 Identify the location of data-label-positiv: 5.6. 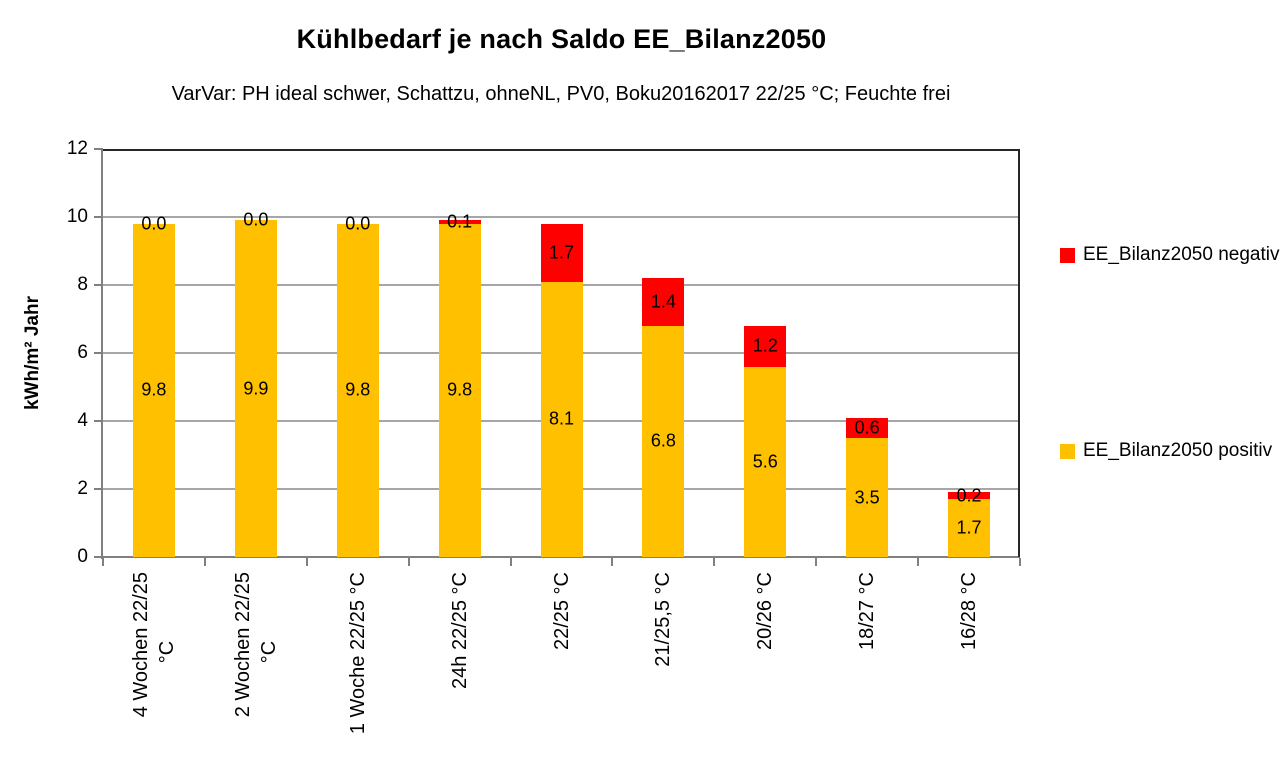
(765, 461).